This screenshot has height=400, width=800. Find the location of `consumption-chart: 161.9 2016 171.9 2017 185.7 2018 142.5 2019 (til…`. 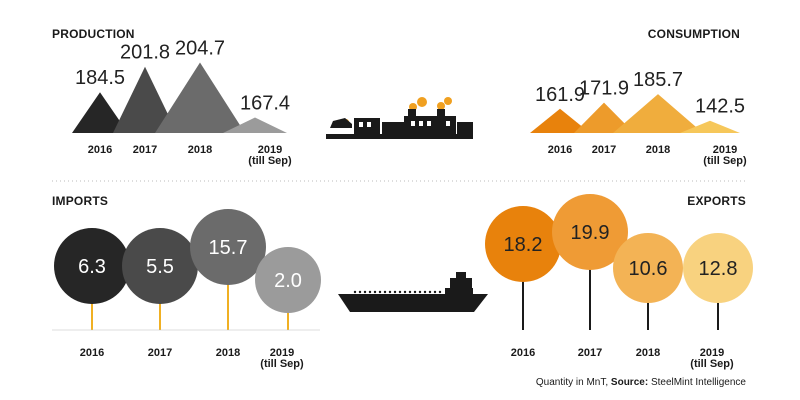

consumption-chart: 161.9 2016 171.9 2017 185.7 2018 142.5 2019 (til… is located at coordinates (638, 118).